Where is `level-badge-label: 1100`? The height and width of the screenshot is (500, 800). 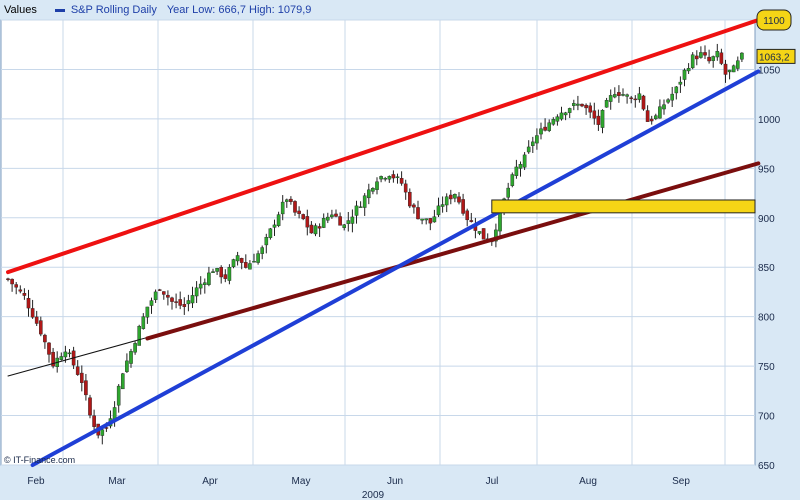
level-badge-label: 1100 is located at coordinates (774, 21).